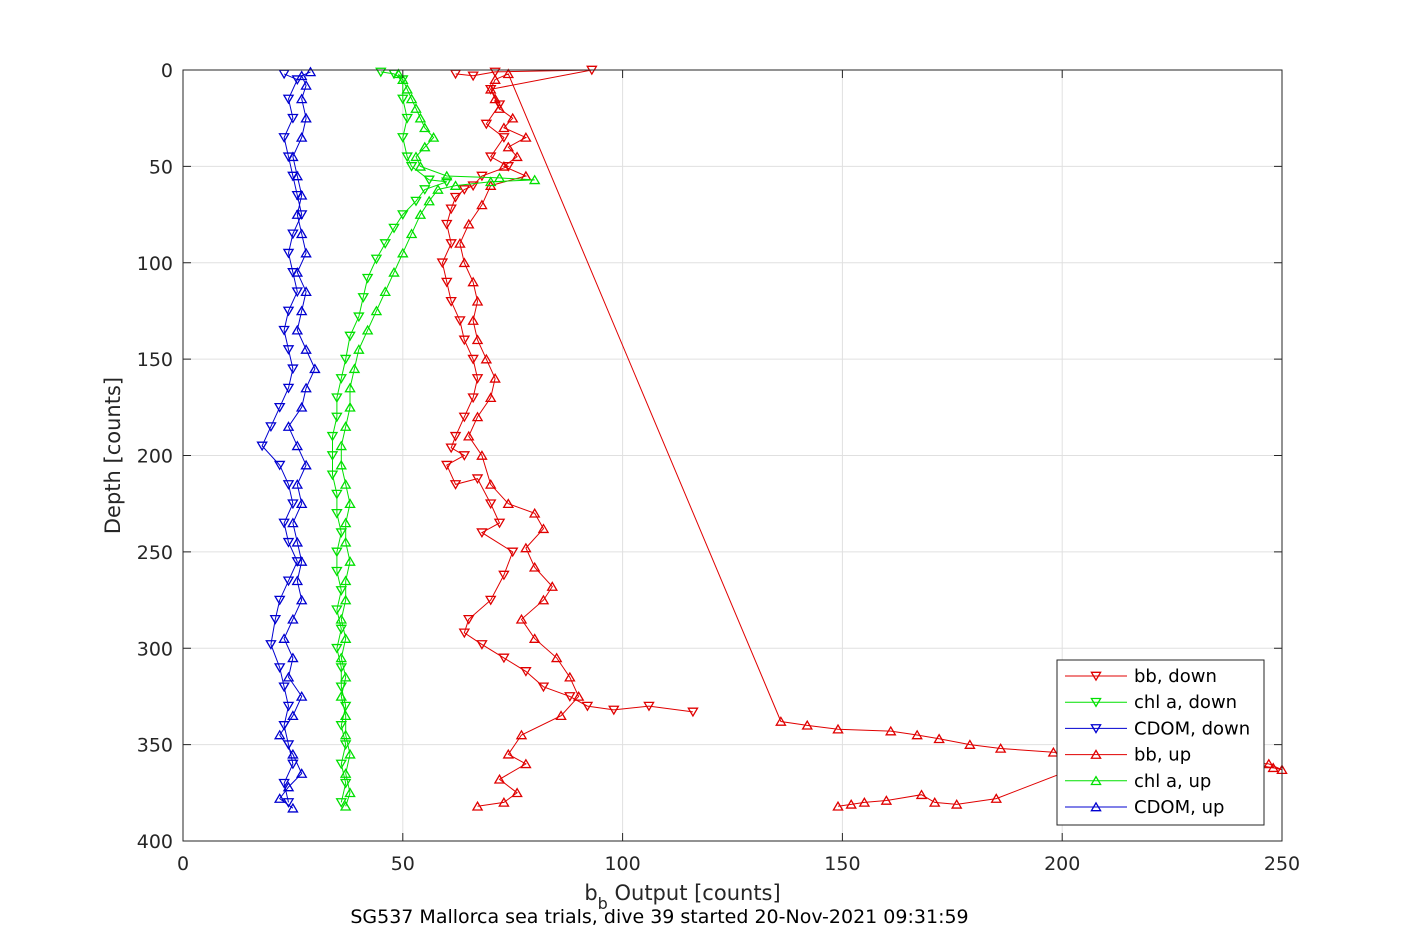 This screenshot has width=1417, height=945. I want to click on x-axis-label-subscript: b, so click(603, 903).